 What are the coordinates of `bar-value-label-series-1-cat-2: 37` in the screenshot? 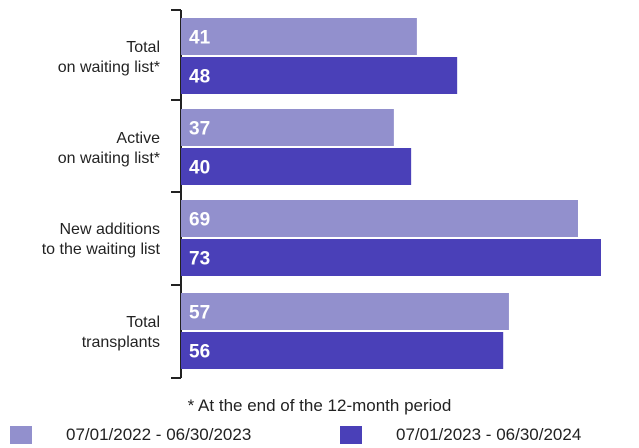 It's located at (199, 129).